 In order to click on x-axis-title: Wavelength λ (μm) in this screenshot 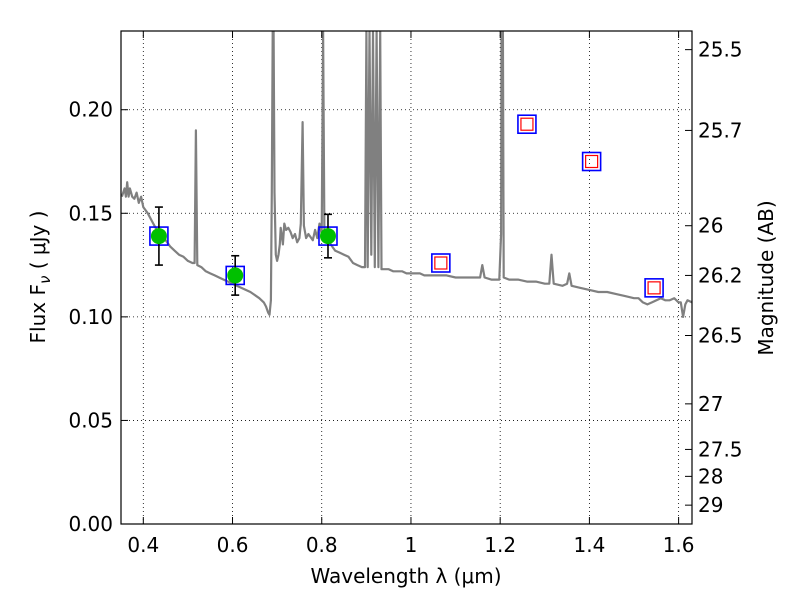, I will do `click(405, 576)`.